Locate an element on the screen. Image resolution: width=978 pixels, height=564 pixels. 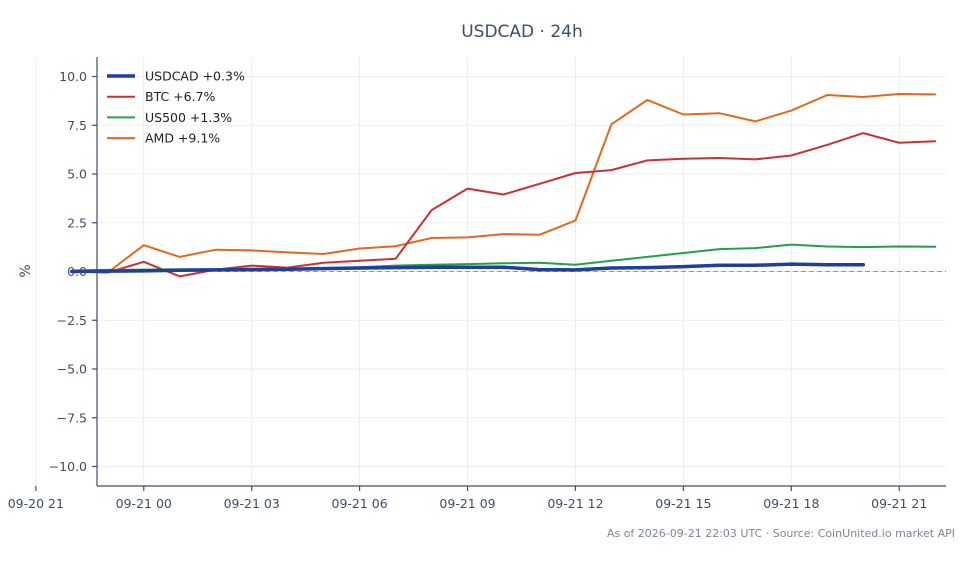
chart-title: USDCAD · 24h is located at coordinates (522, 32).